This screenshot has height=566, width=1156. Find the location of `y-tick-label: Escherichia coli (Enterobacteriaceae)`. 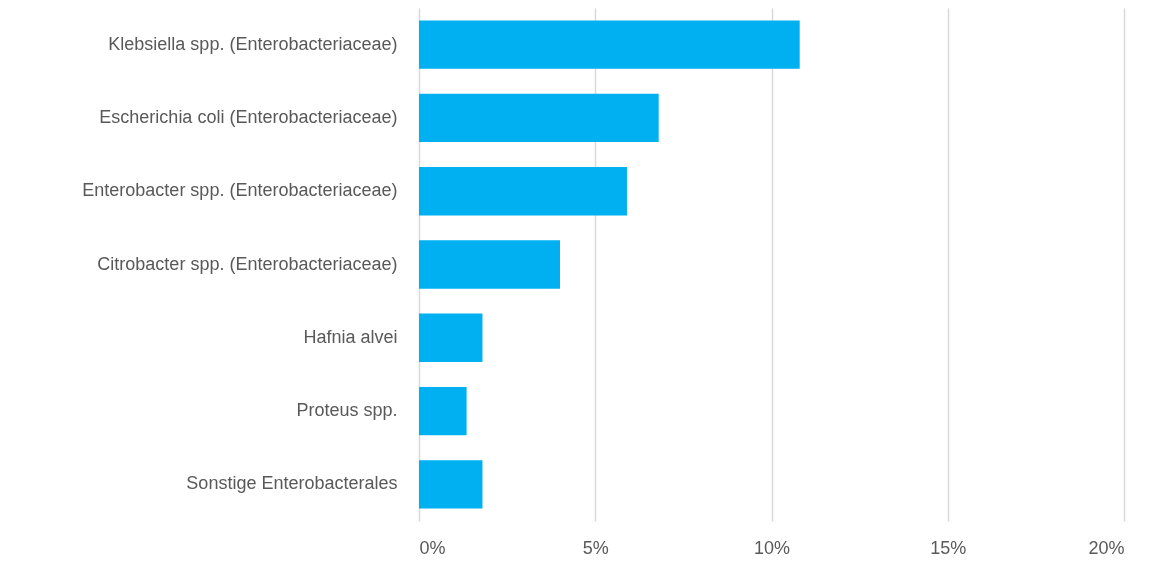

y-tick-label: Escherichia coli (Enterobacteriaceae) is located at coordinates (248, 116).